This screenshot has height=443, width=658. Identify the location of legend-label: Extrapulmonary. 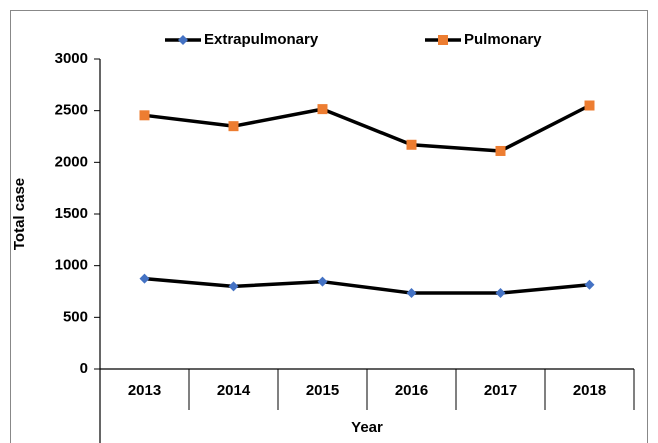
(261, 39).